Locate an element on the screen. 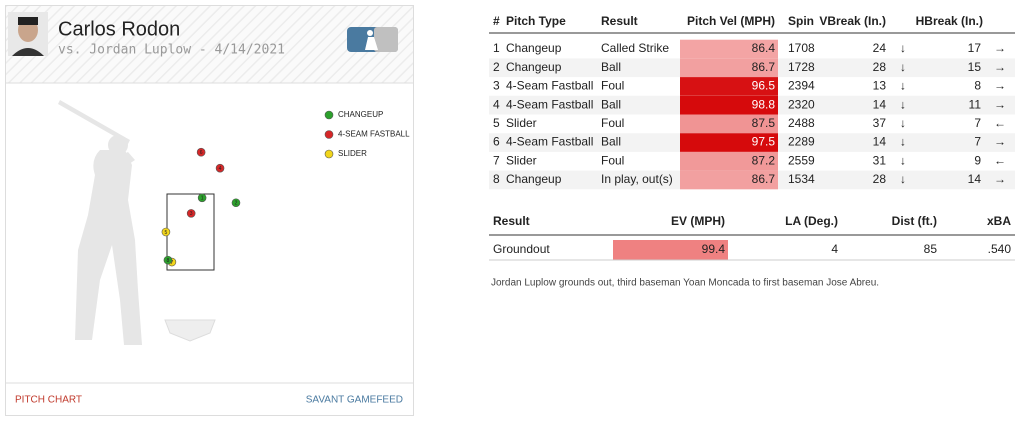 This screenshot has height=426, width=1024. legend: CHANGEUP 4-SEAM FASTBALL SLIDER is located at coordinates (367, 134).